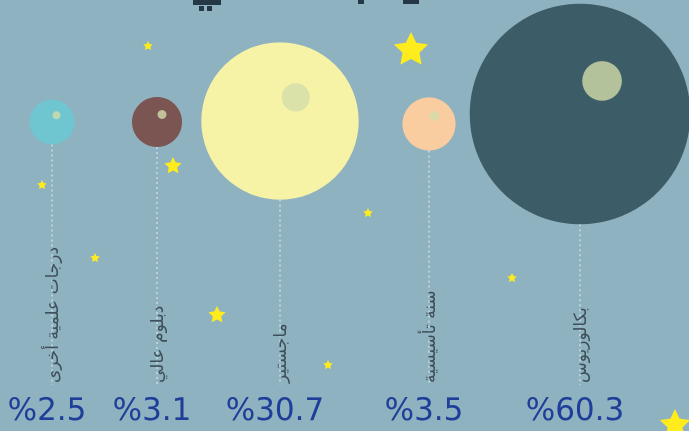 This screenshot has height=431, width=689. Describe the element at coordinates (152, 410) in the screenshot. I see `value-label: %3.1` at that location.